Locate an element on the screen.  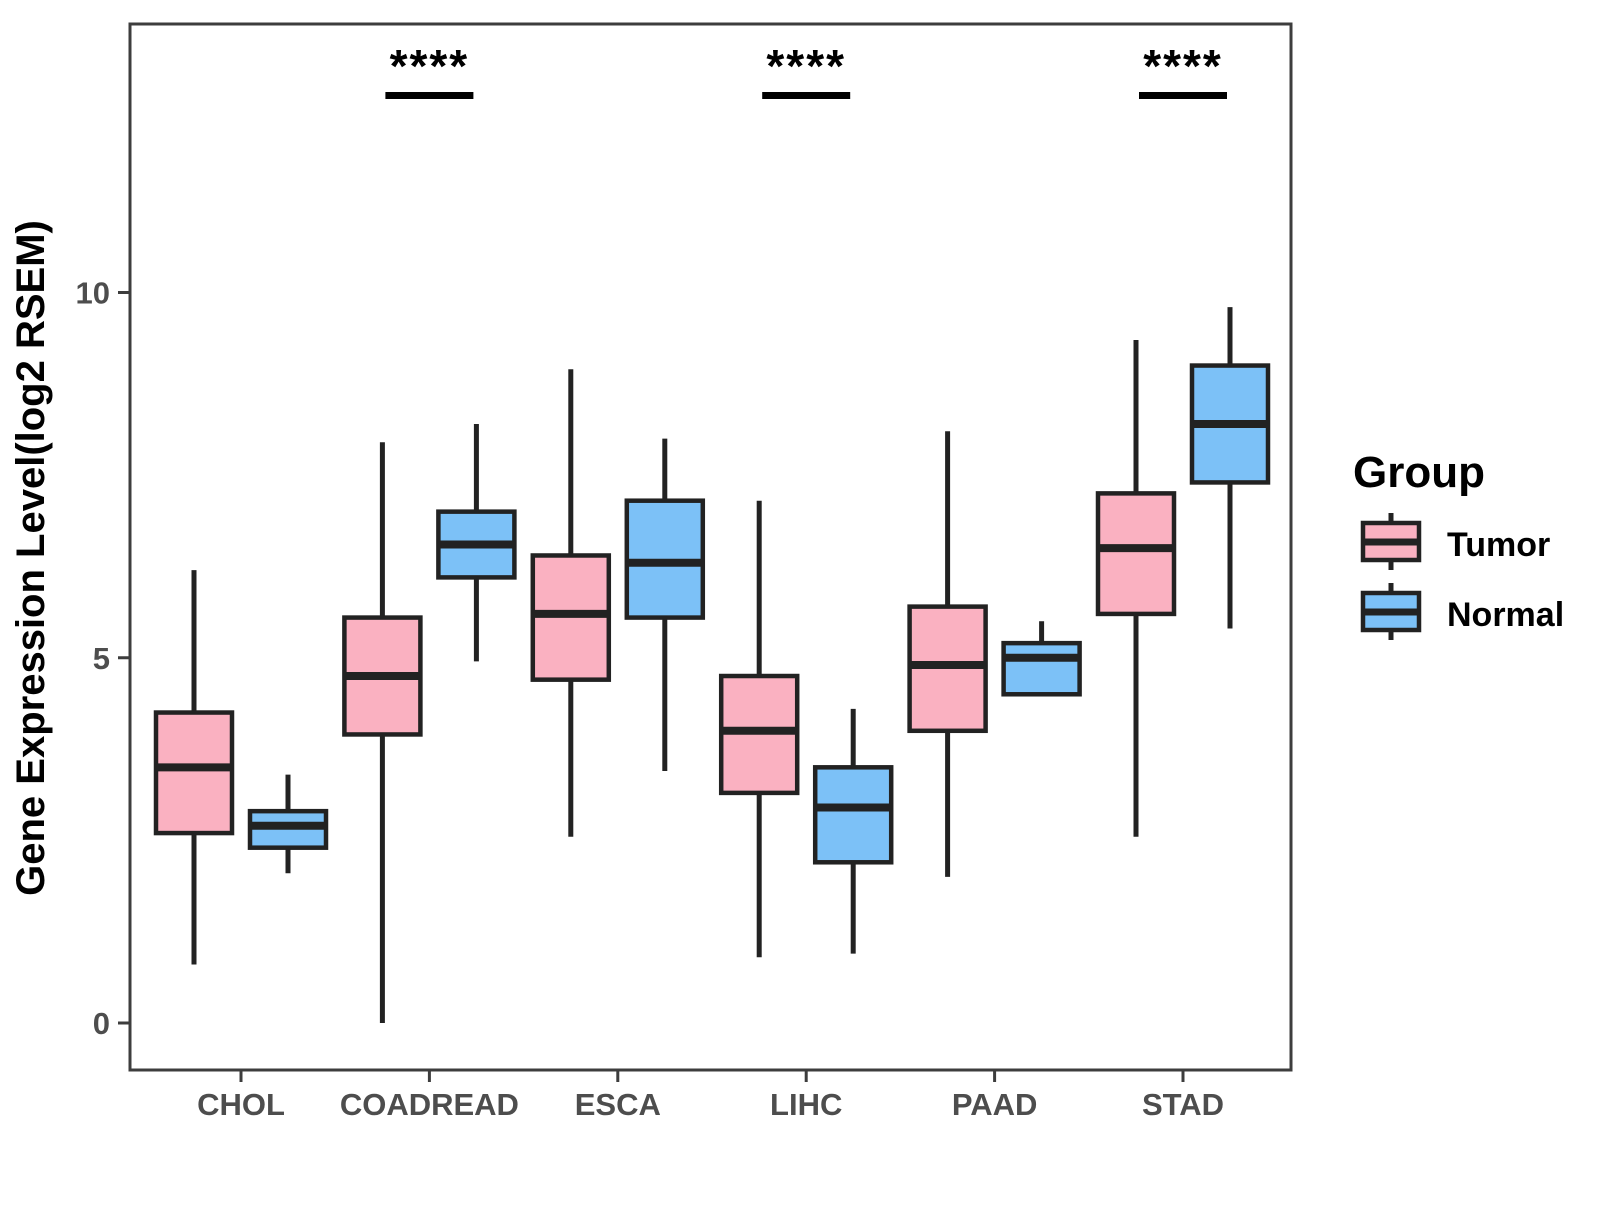
boxplot-CHOL-Normal is located at coordinates (288, 824).